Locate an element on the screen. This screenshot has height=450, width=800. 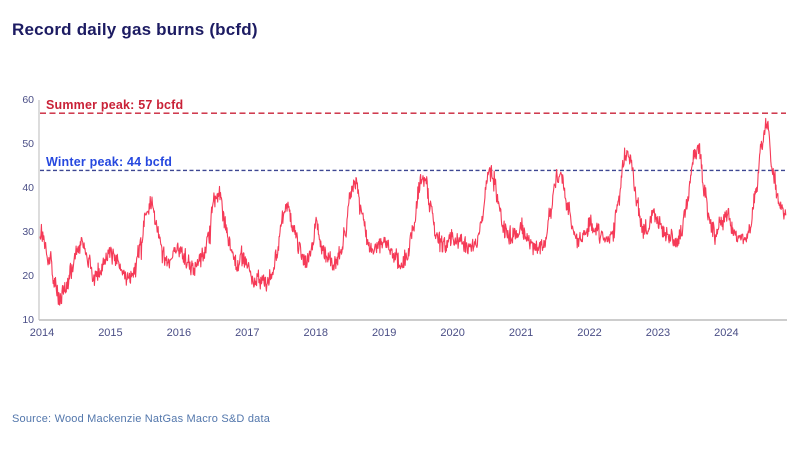
x-tick-label: 2020 is located at coordinates (452, 333).